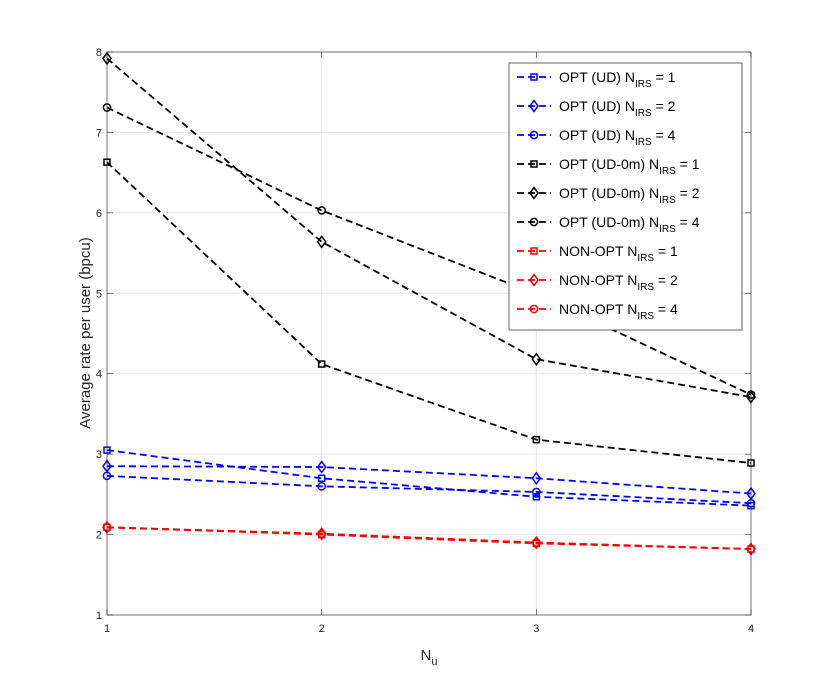  Describe the element at coordinates (426, 655) in the screenshot. I see `x-axis-label-base: N` at that location.